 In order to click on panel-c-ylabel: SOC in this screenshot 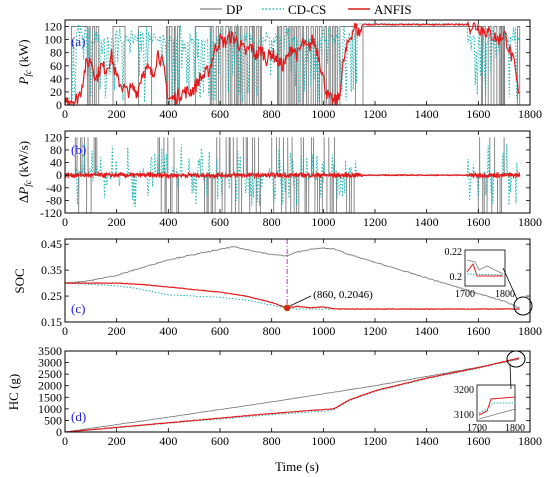, I will do `click(19, 280)`.